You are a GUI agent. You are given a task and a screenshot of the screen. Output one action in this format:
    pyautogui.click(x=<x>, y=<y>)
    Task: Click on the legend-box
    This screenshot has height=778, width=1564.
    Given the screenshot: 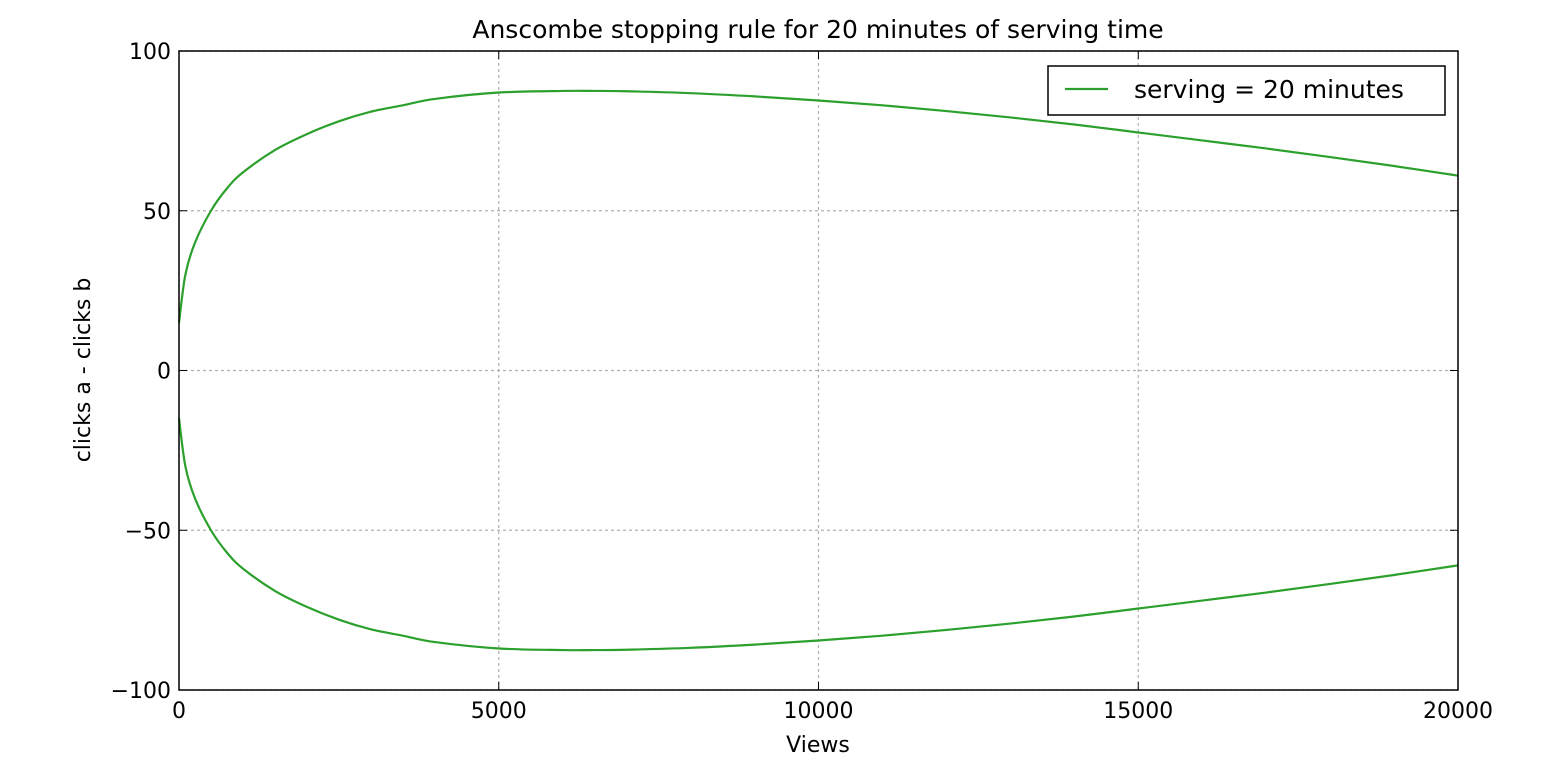 What is the action you would take?
    pyautogui.click(x=1246, y=90)
    